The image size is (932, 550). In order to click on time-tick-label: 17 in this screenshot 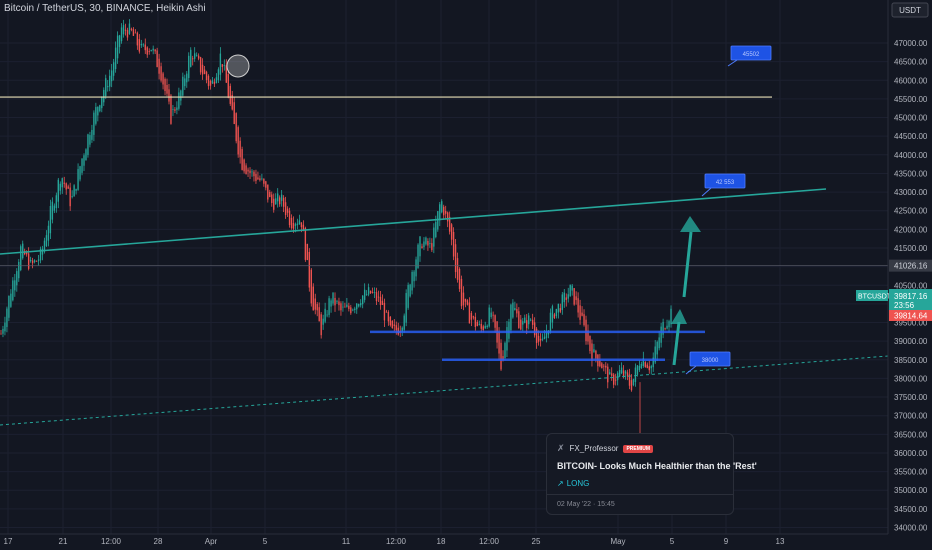, I will do `click(8, 541)`.